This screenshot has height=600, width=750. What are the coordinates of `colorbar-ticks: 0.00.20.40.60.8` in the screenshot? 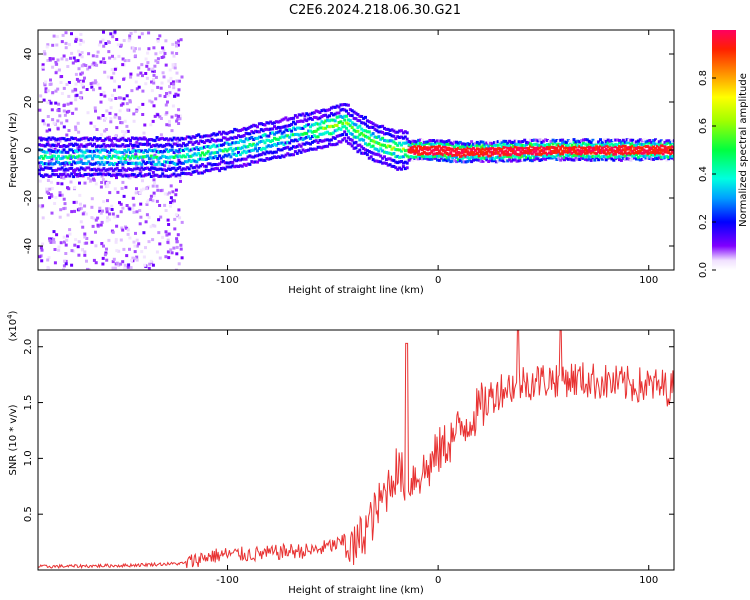 It's located at (707, 174).